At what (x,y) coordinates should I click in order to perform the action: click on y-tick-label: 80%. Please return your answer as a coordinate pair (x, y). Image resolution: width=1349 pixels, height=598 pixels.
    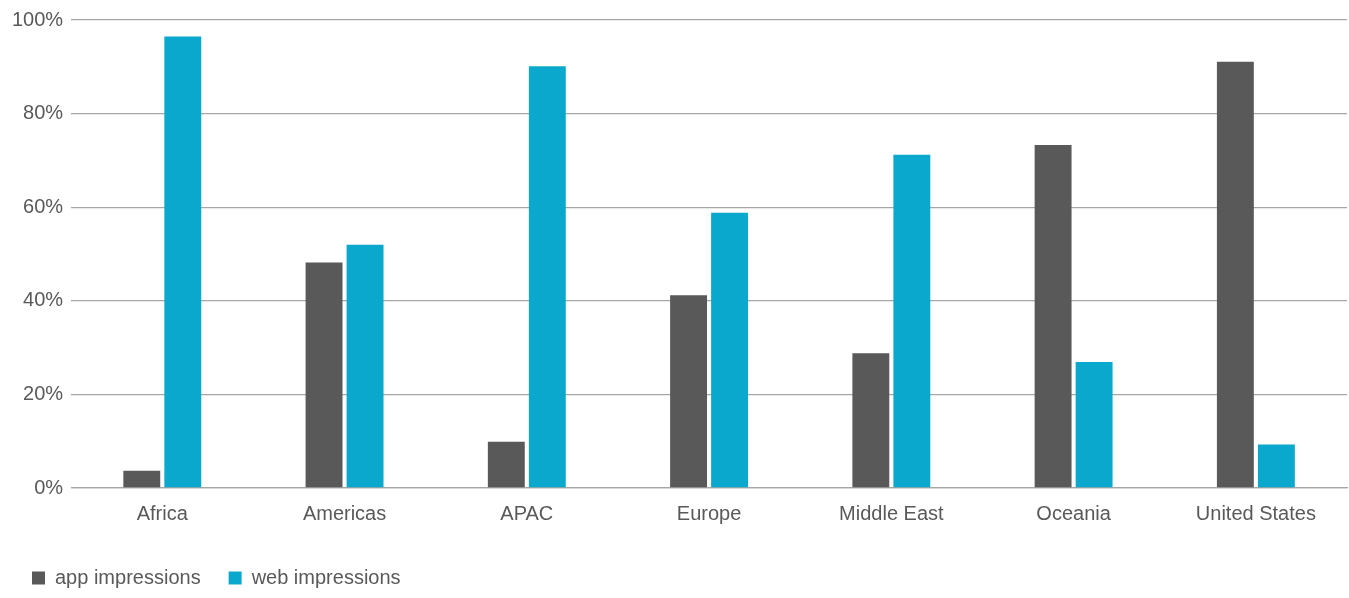
    Looking at the image, I should click on (43, 112).